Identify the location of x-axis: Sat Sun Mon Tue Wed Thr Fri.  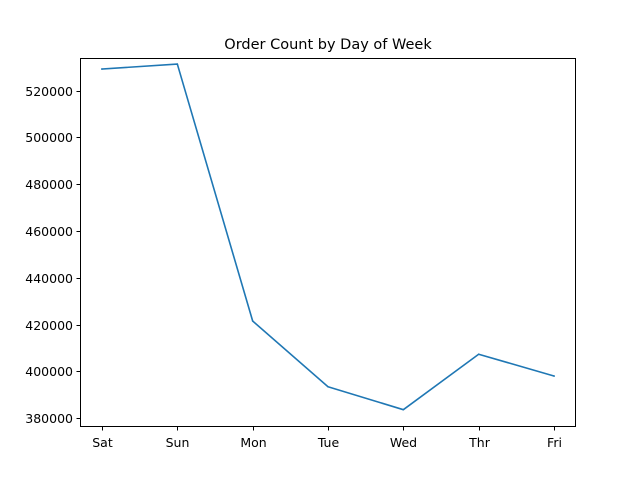
(327, 438).